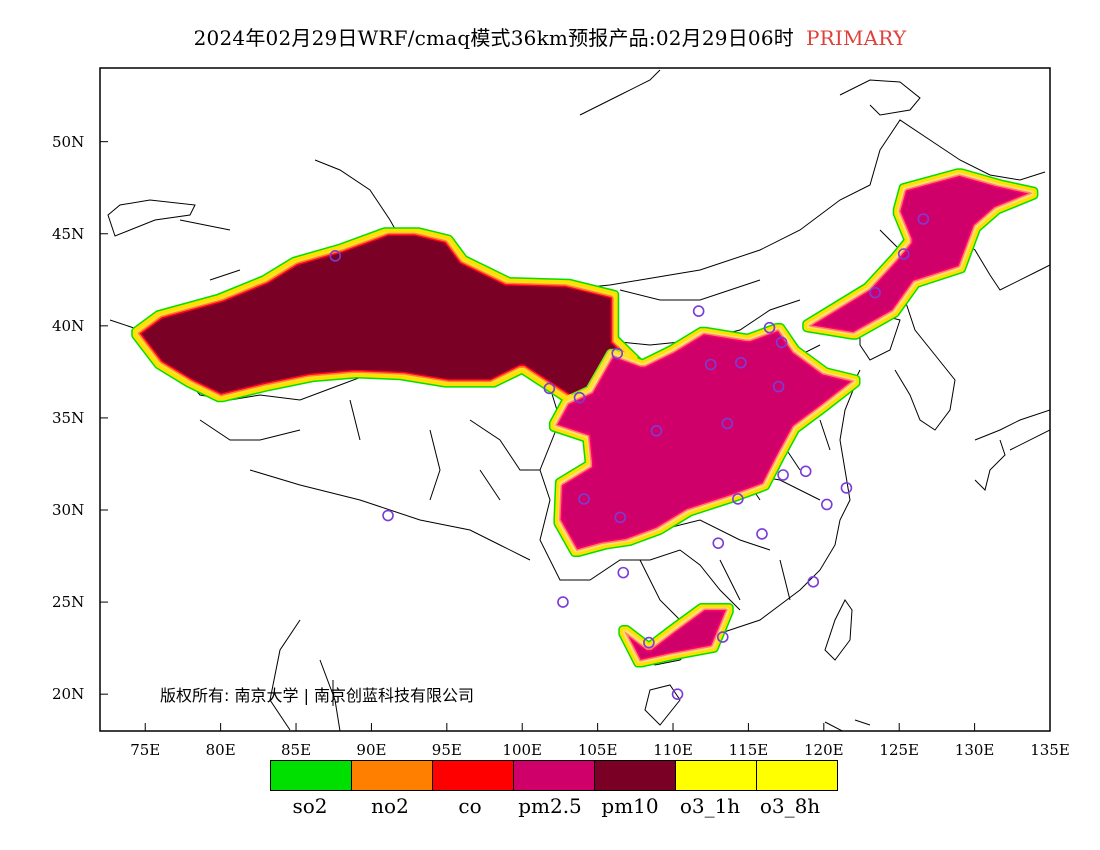 Image resolution: width=1100 pixels, height=850 pixels. I want to click on title-main: 2024年02月29日WRF/cmaq模式36km预报产品:02月29日06时, so click(493, 38).